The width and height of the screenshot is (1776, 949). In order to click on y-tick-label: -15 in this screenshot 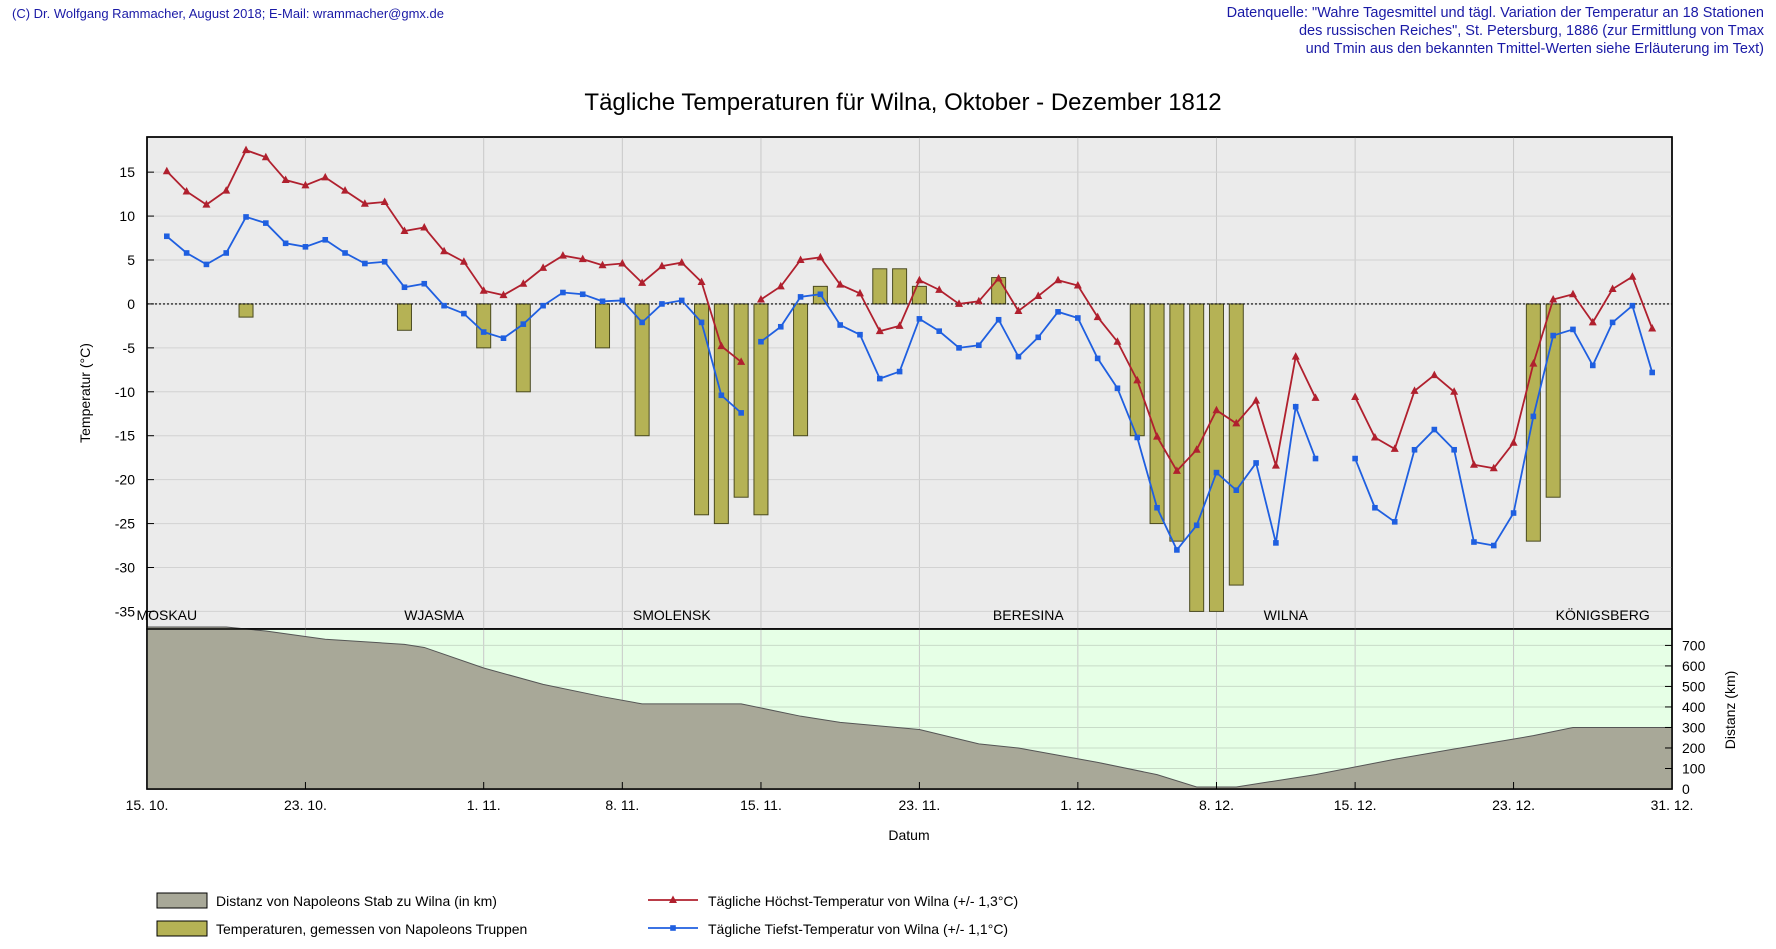, I will do `click(125, 436)`.